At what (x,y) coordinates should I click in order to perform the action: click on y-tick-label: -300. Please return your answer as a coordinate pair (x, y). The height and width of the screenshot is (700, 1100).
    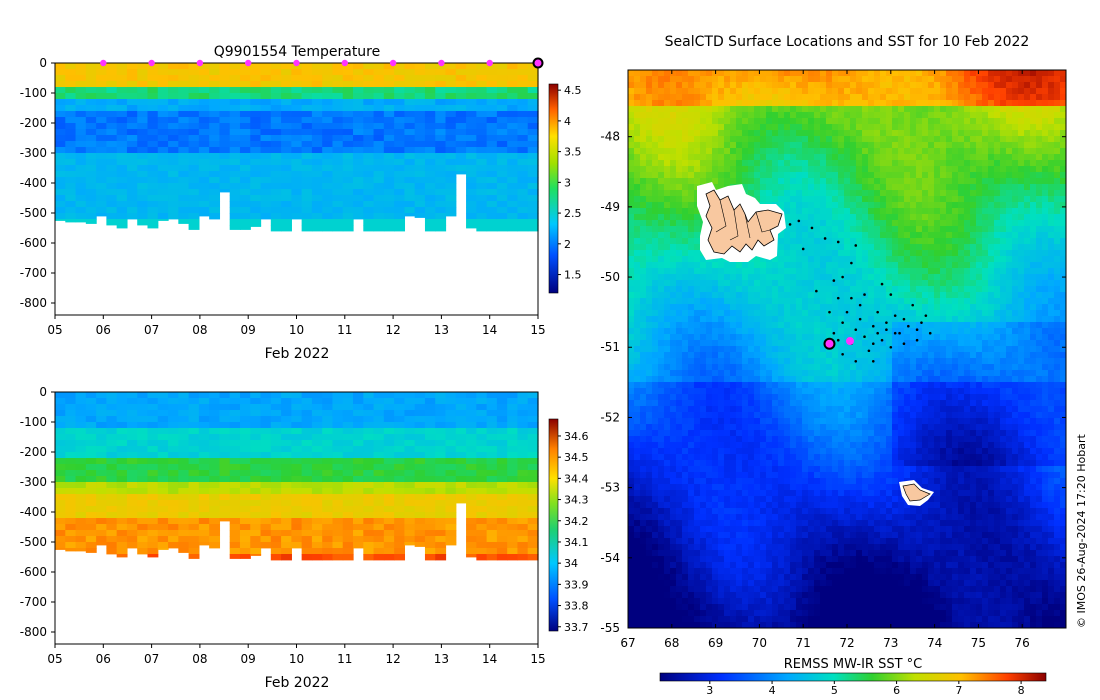
    Looking at the image, I should click on (33, 482).